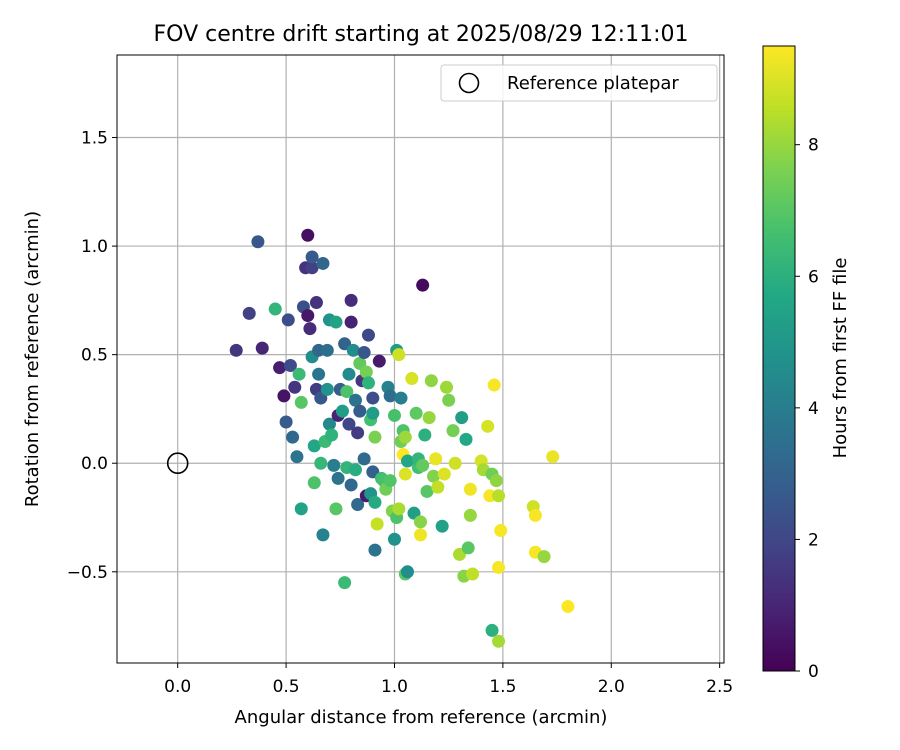 The height and width of the screenshot is (750, 900). Describe the element at coordinates (593, 83) in the screenshot. I see `legend-label: Reference platepar` at that location.